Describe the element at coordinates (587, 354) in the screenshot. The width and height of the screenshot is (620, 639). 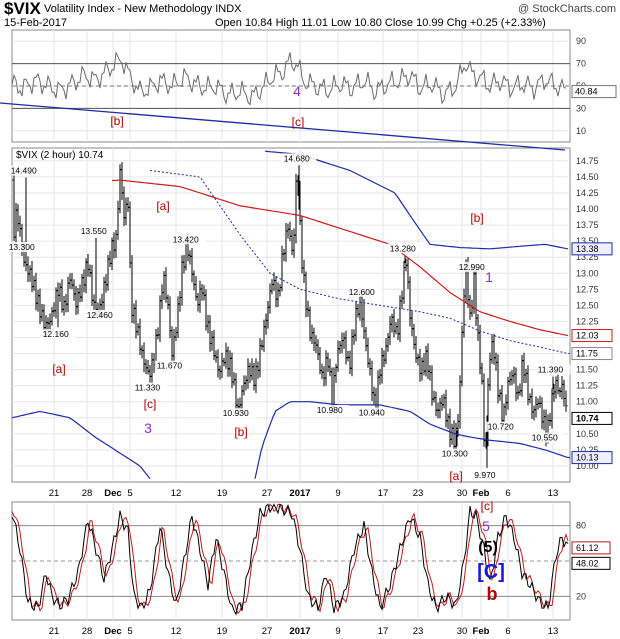
I see `price-right-tag: 11.75` at that location.